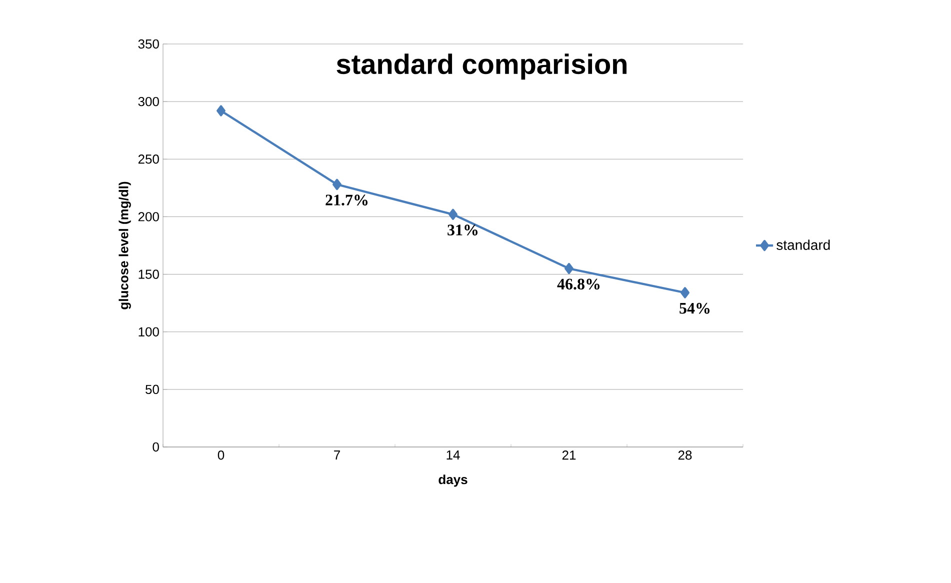 This screenshot has height=583, width=951. Describe the element at coordinates (124, 246) in the screenshot. I see `y-axis-title: glucose level (mg/dl)` at that location.